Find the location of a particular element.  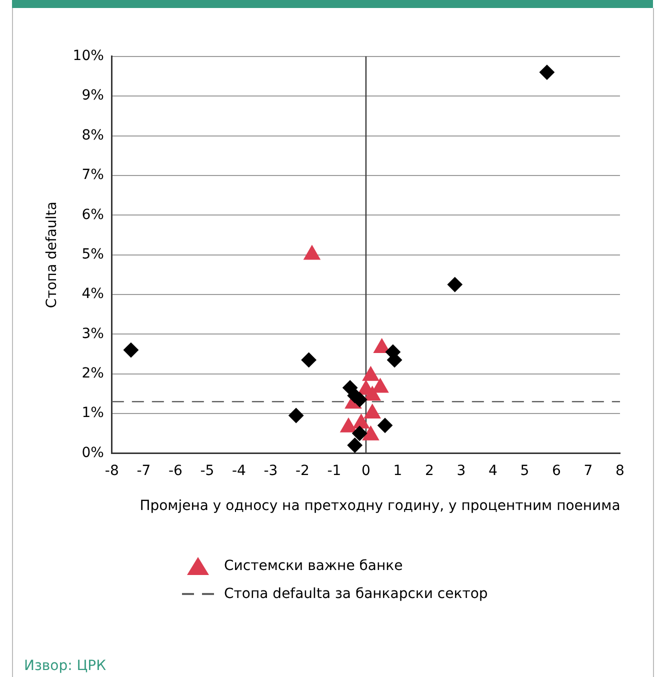

y-tick-label: 3% is located at coordinates (93, 334).